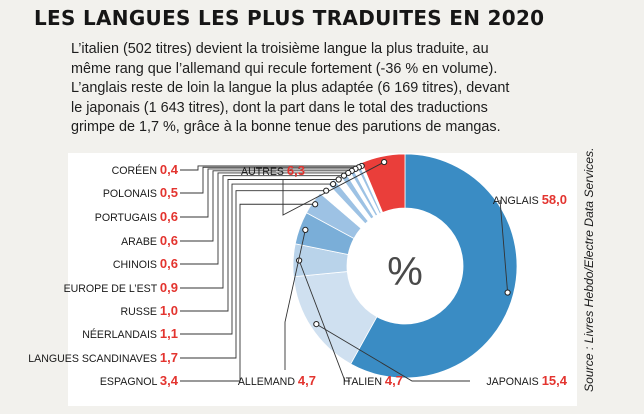  I want to click on label-japonais: JAPONAIS 15,4, so click(526, 380).